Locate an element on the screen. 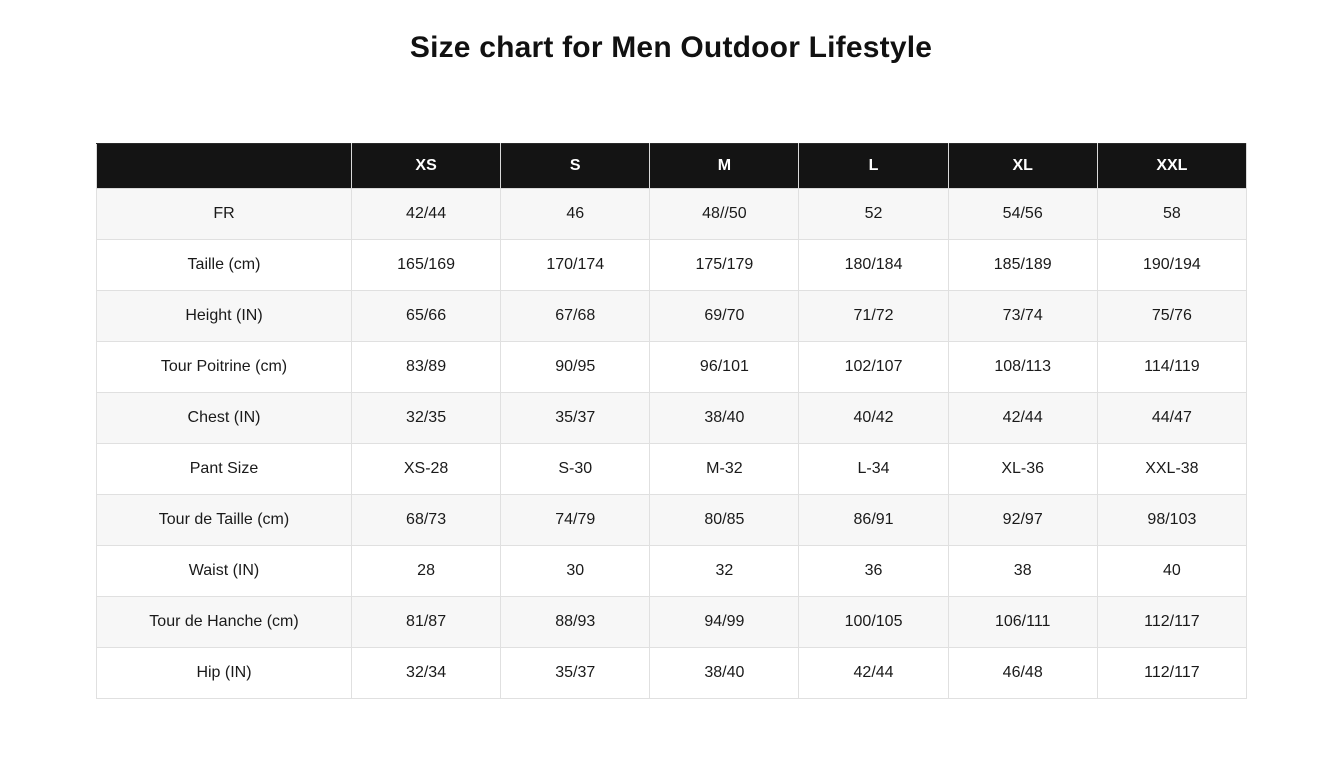 The image size is (1342, 778). cell: 88/93 is located at coordinates (575, 622).